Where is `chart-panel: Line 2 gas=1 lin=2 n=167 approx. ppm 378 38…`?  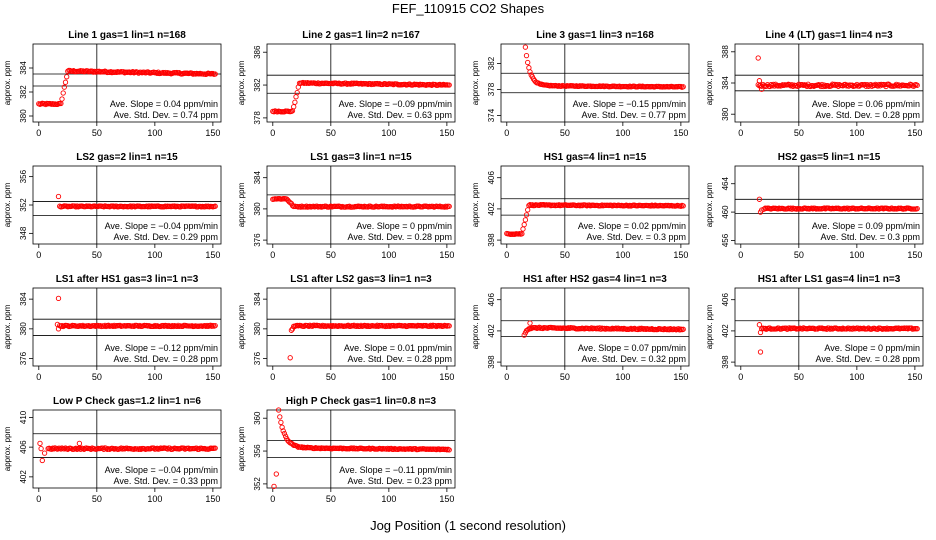 chart-panel: Line 2 gas=1 lin=2 n=167 approx. ppm 378 38… is located at coordinates (346, 84).